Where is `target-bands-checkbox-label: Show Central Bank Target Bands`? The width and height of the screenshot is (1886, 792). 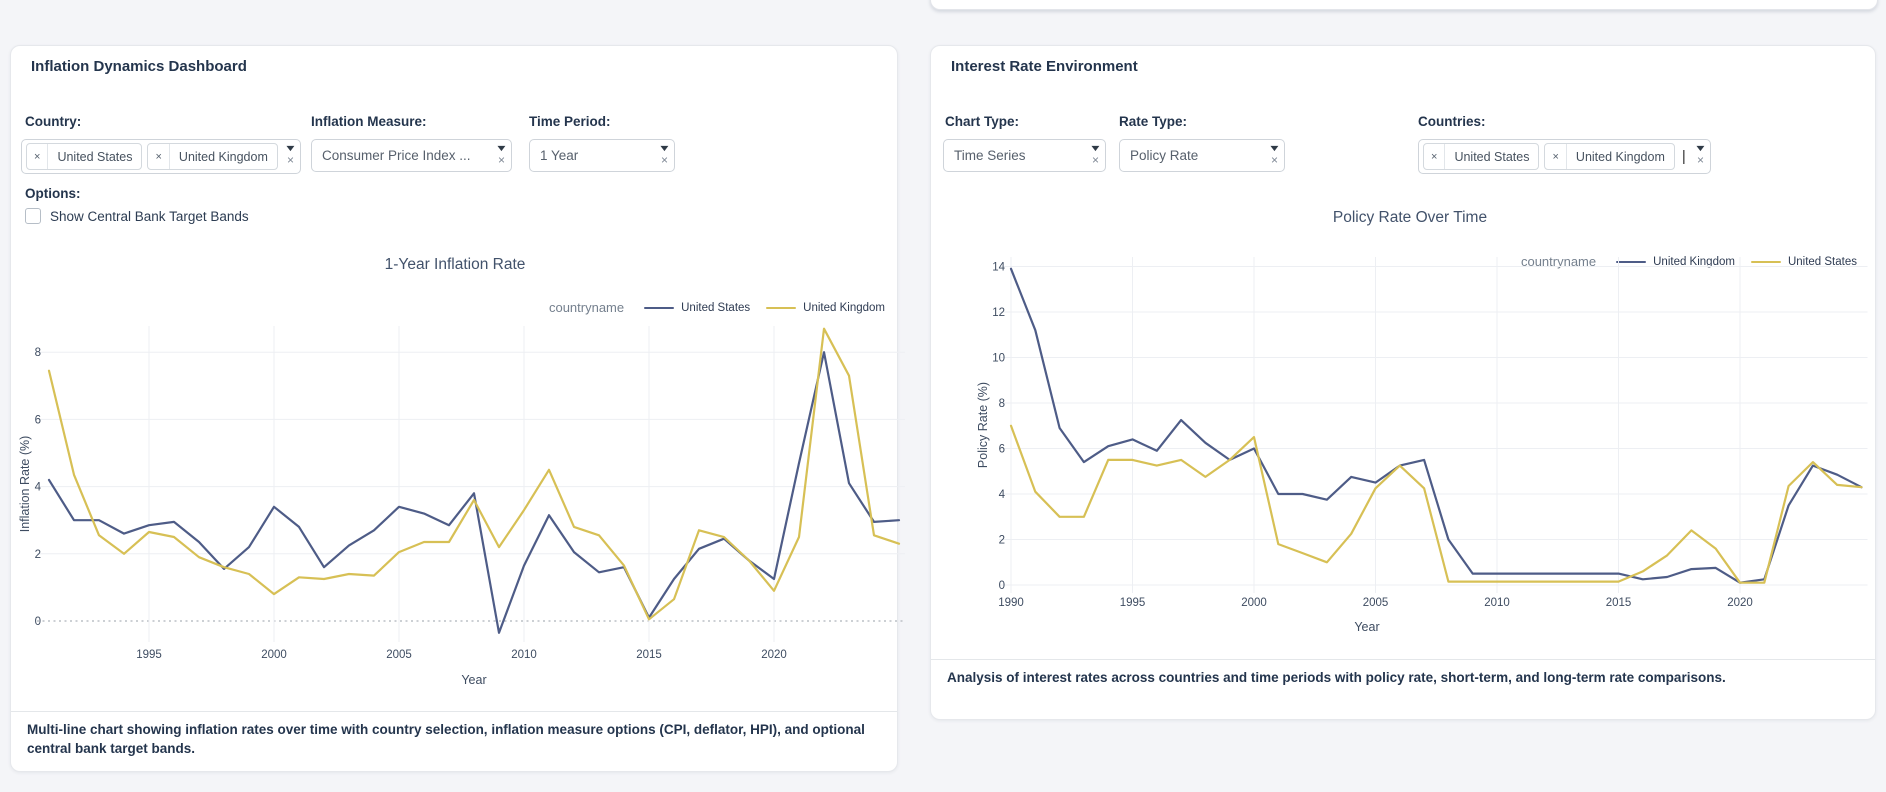
target-bands-checkbox-label: Show Central Bank Target Bands is located at coordinates (149, 216).